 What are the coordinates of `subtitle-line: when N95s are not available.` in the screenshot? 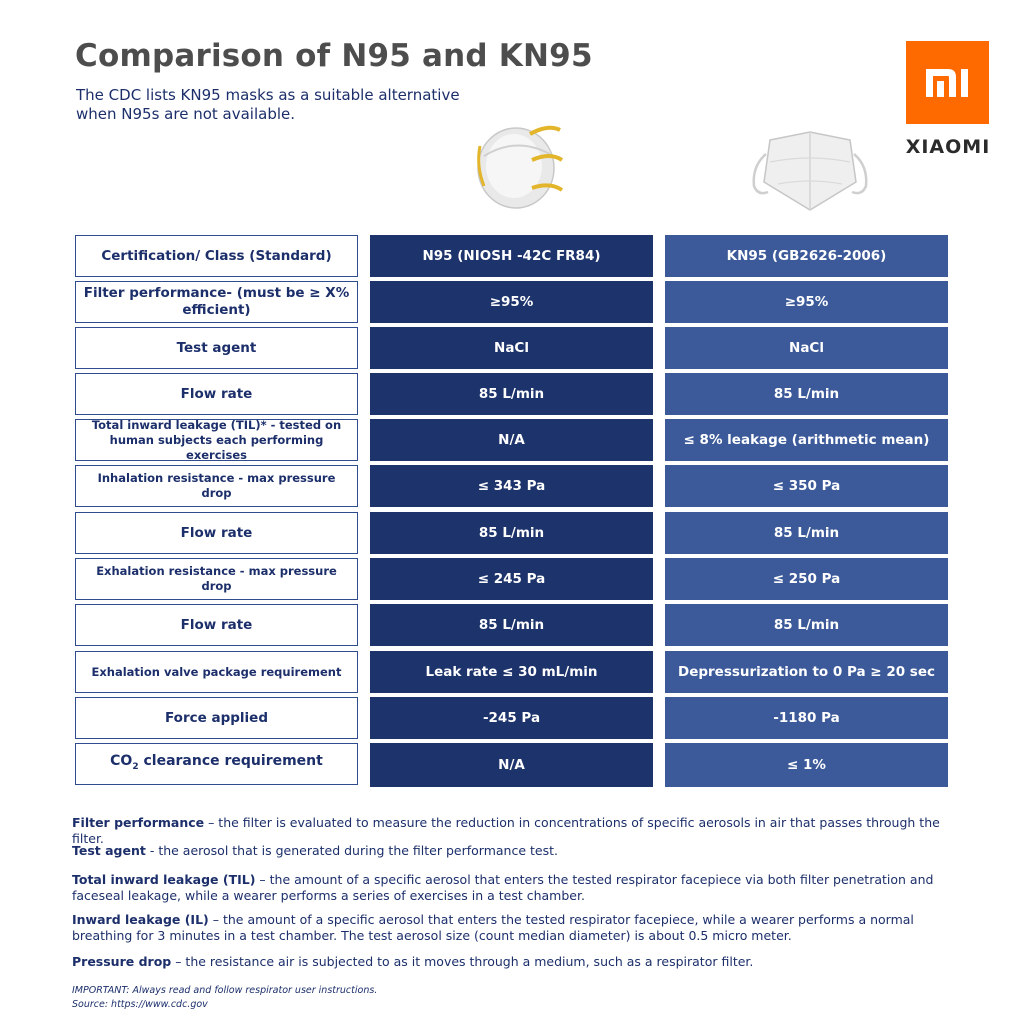 It's located at (186, 114).